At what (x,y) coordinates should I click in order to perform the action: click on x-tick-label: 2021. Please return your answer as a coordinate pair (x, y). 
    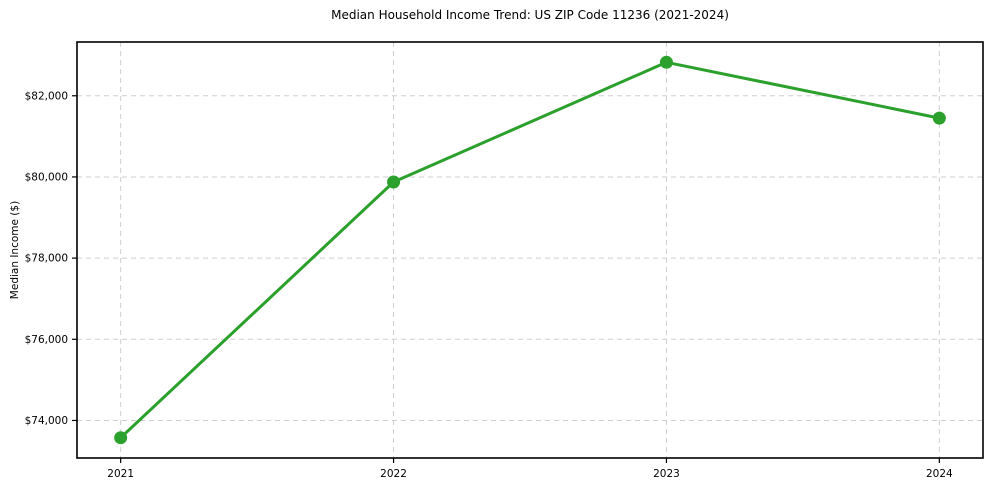
    Looking at the image, I should click on (120, 474).